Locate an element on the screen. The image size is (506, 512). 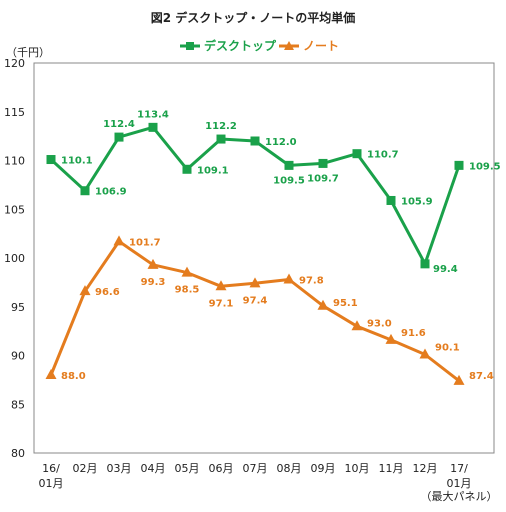
data-label: 96.6 is located at coordinates (107, 292).